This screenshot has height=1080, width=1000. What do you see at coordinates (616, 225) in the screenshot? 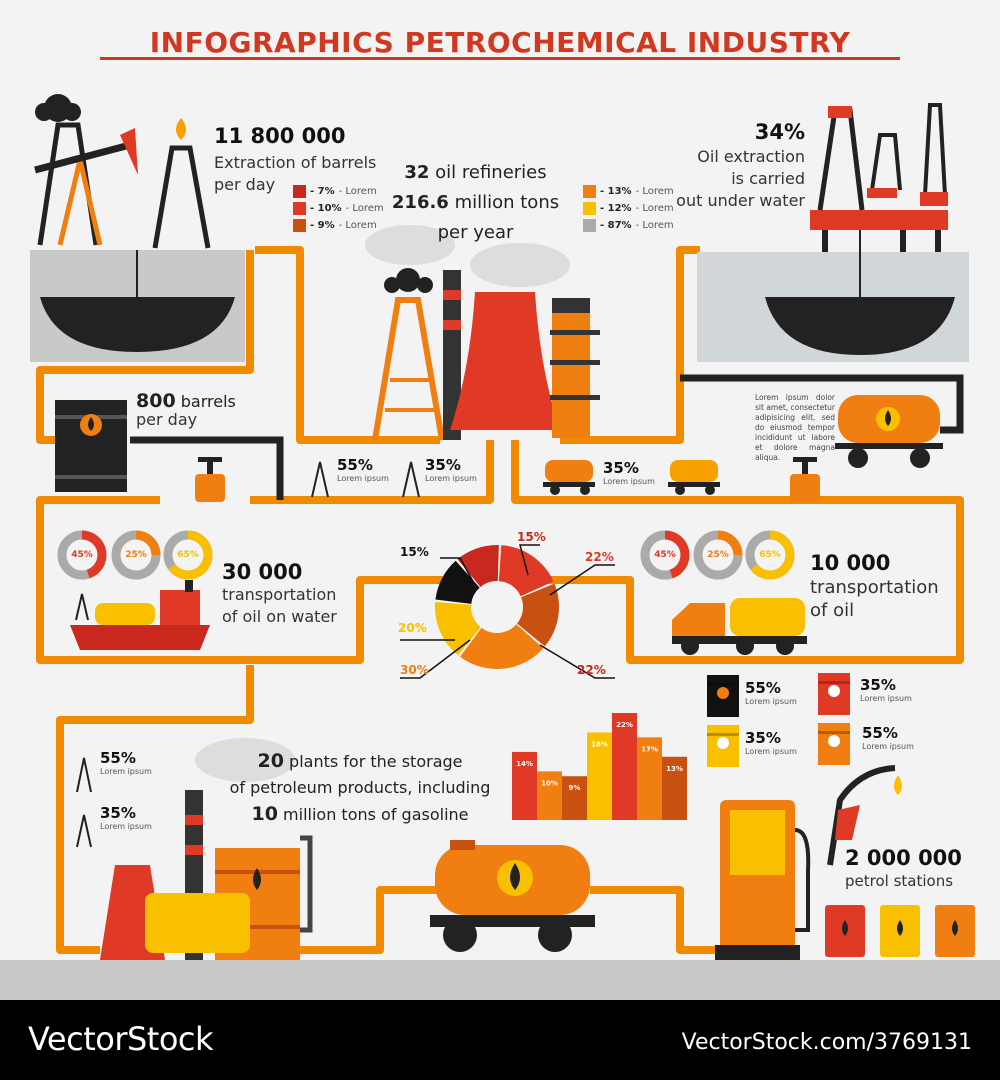
I see `legend-pct: - 87%` at bounding box center [616, 225].